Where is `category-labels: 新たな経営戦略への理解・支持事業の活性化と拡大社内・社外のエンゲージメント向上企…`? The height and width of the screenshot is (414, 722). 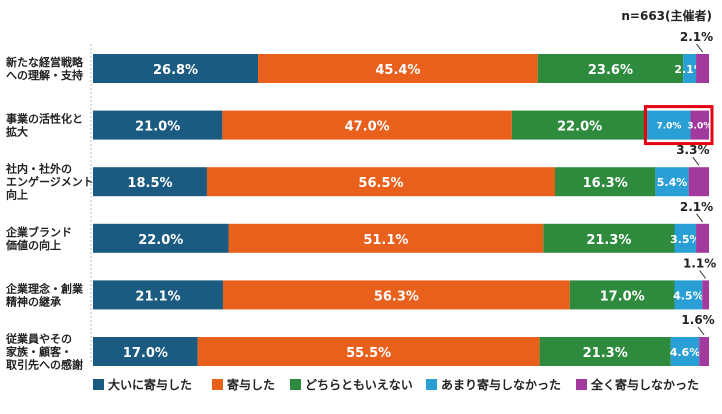
category-labels: 新たな経営戦略への理解・支持事業の活性化と拡大社内・社外のエンゲージメント向上企… is located at coordinates (49, 213).